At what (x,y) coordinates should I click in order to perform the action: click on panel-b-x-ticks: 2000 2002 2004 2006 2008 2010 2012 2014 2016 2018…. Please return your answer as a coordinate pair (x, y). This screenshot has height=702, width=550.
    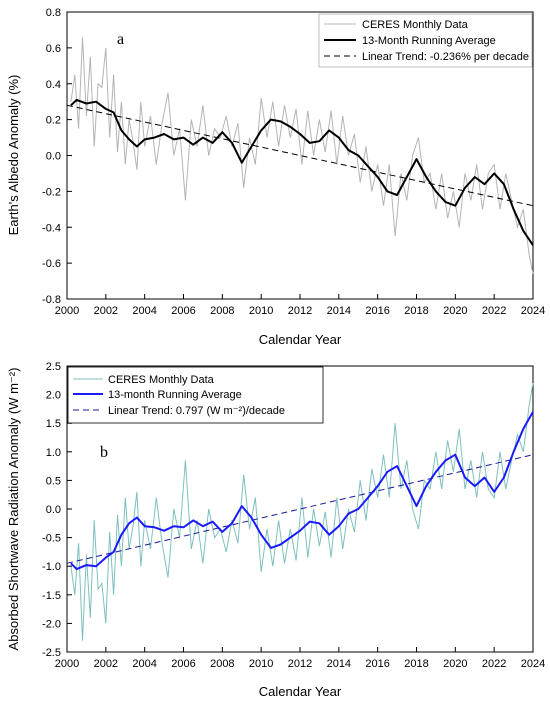
    Looking at the image, I should click on (300, 658).